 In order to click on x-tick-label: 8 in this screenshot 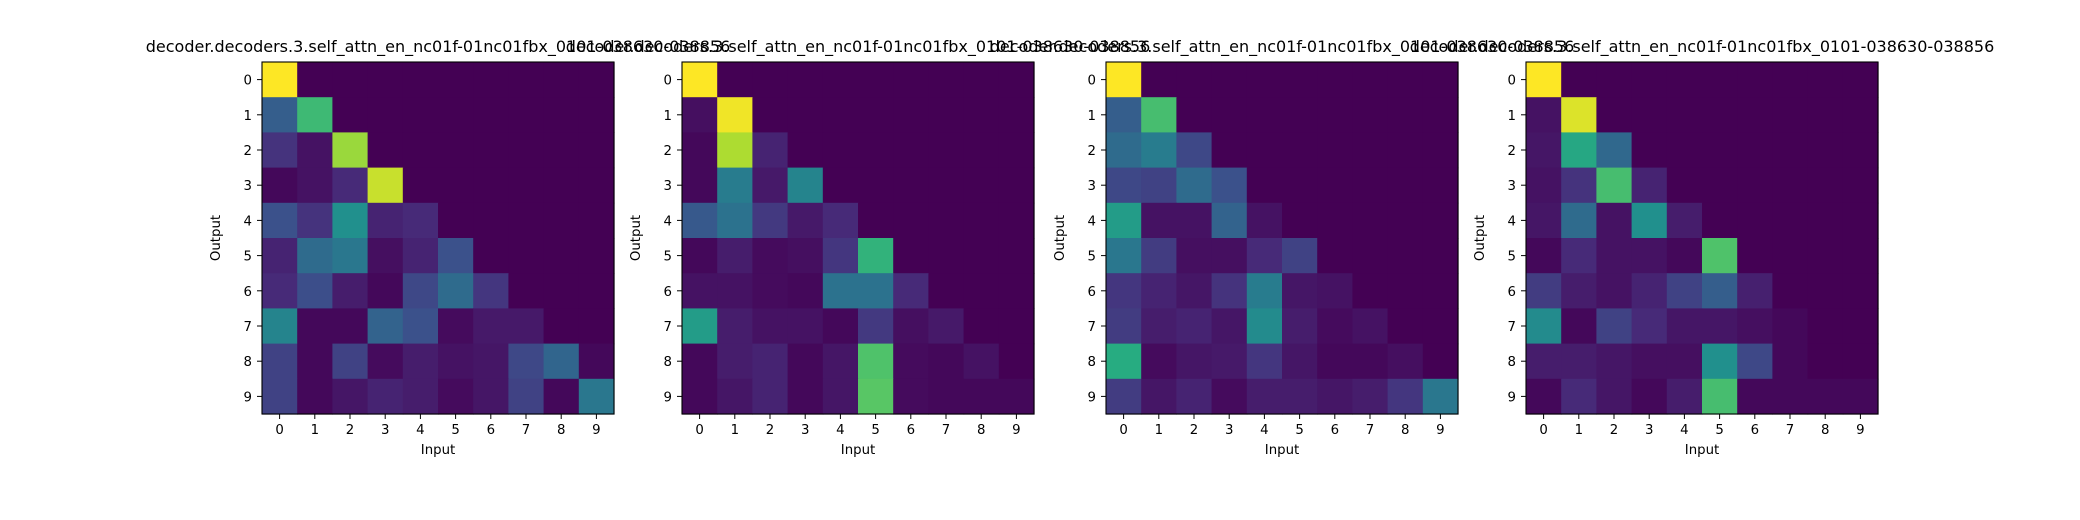, I will do `click(1825, 430)`.